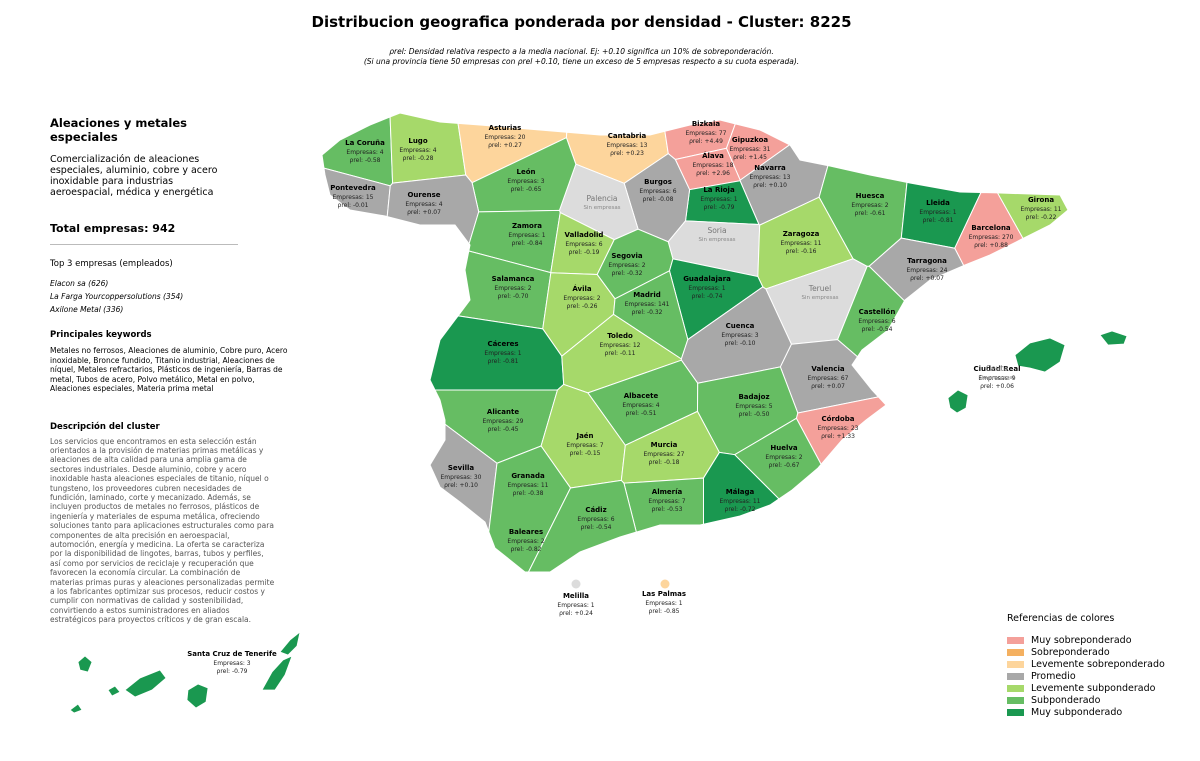 The height and width of the screenshot is (761, 1200). What do you see at coordinates (627, 136) in the screenshot?
I see `province-name: Cantabria` at bounding box center [627, 136].